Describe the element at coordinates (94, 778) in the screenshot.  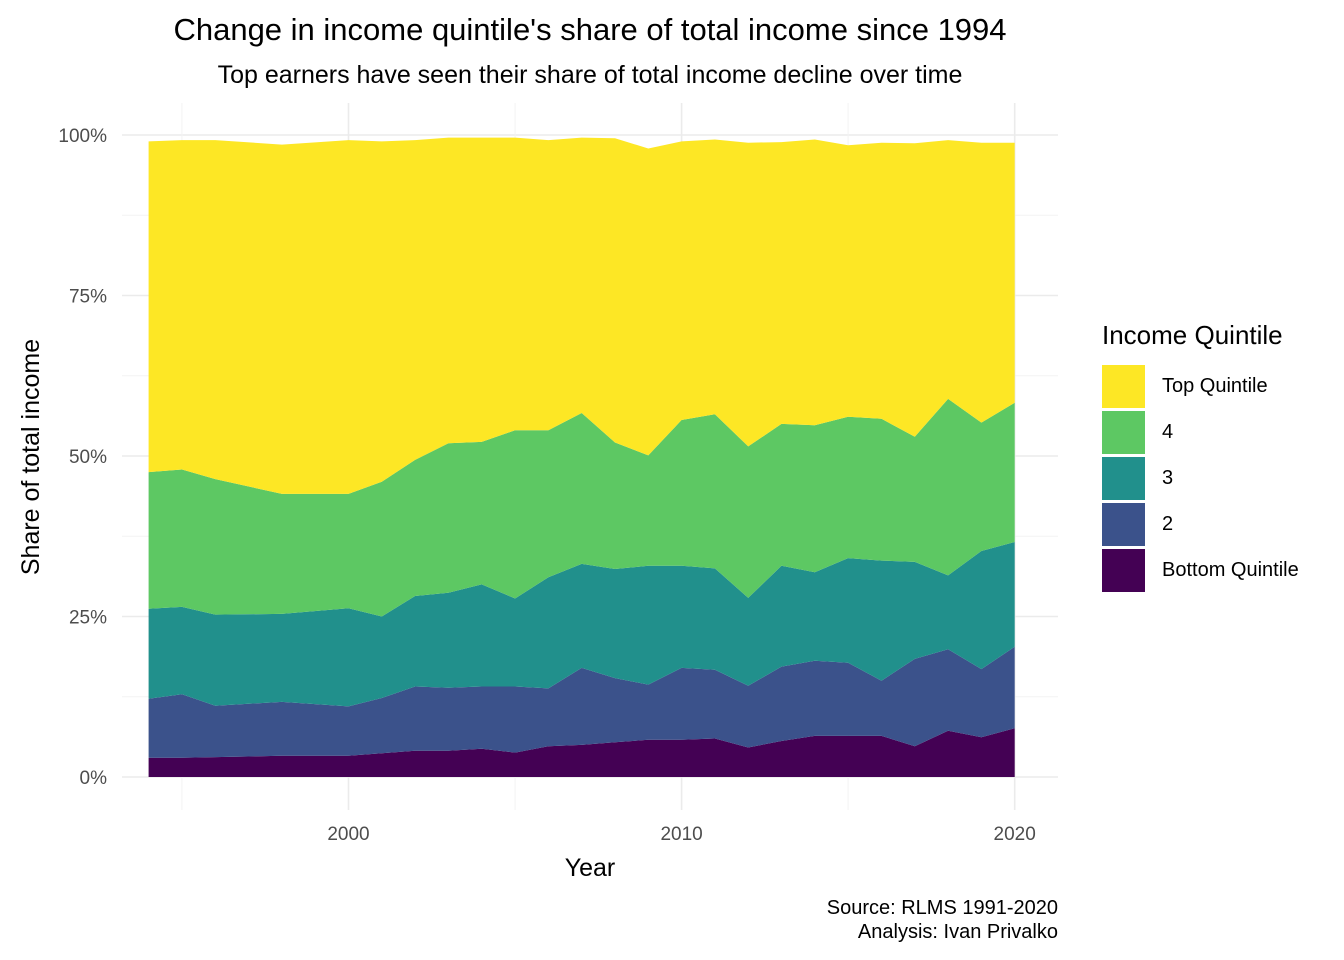
I see `y-tick-label: 0%` at that location.